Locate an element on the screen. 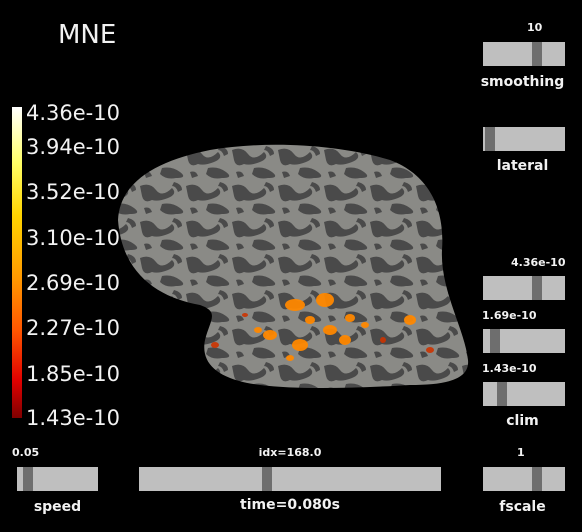 This screenshot has width=582, height=532. clim-high-slider-handle is located at coordinates (537, 288).